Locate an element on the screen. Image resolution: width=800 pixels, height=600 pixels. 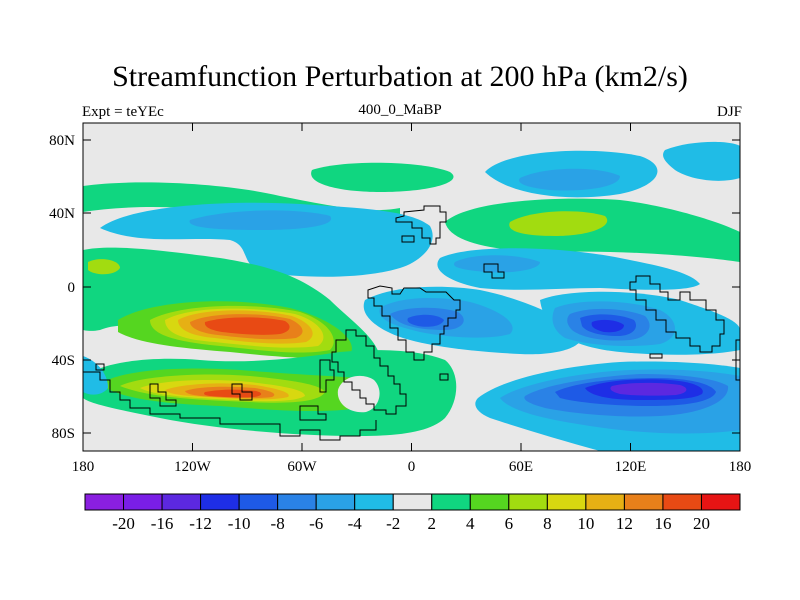
colorbar-label: -16 is located at coordinates (162, 523).